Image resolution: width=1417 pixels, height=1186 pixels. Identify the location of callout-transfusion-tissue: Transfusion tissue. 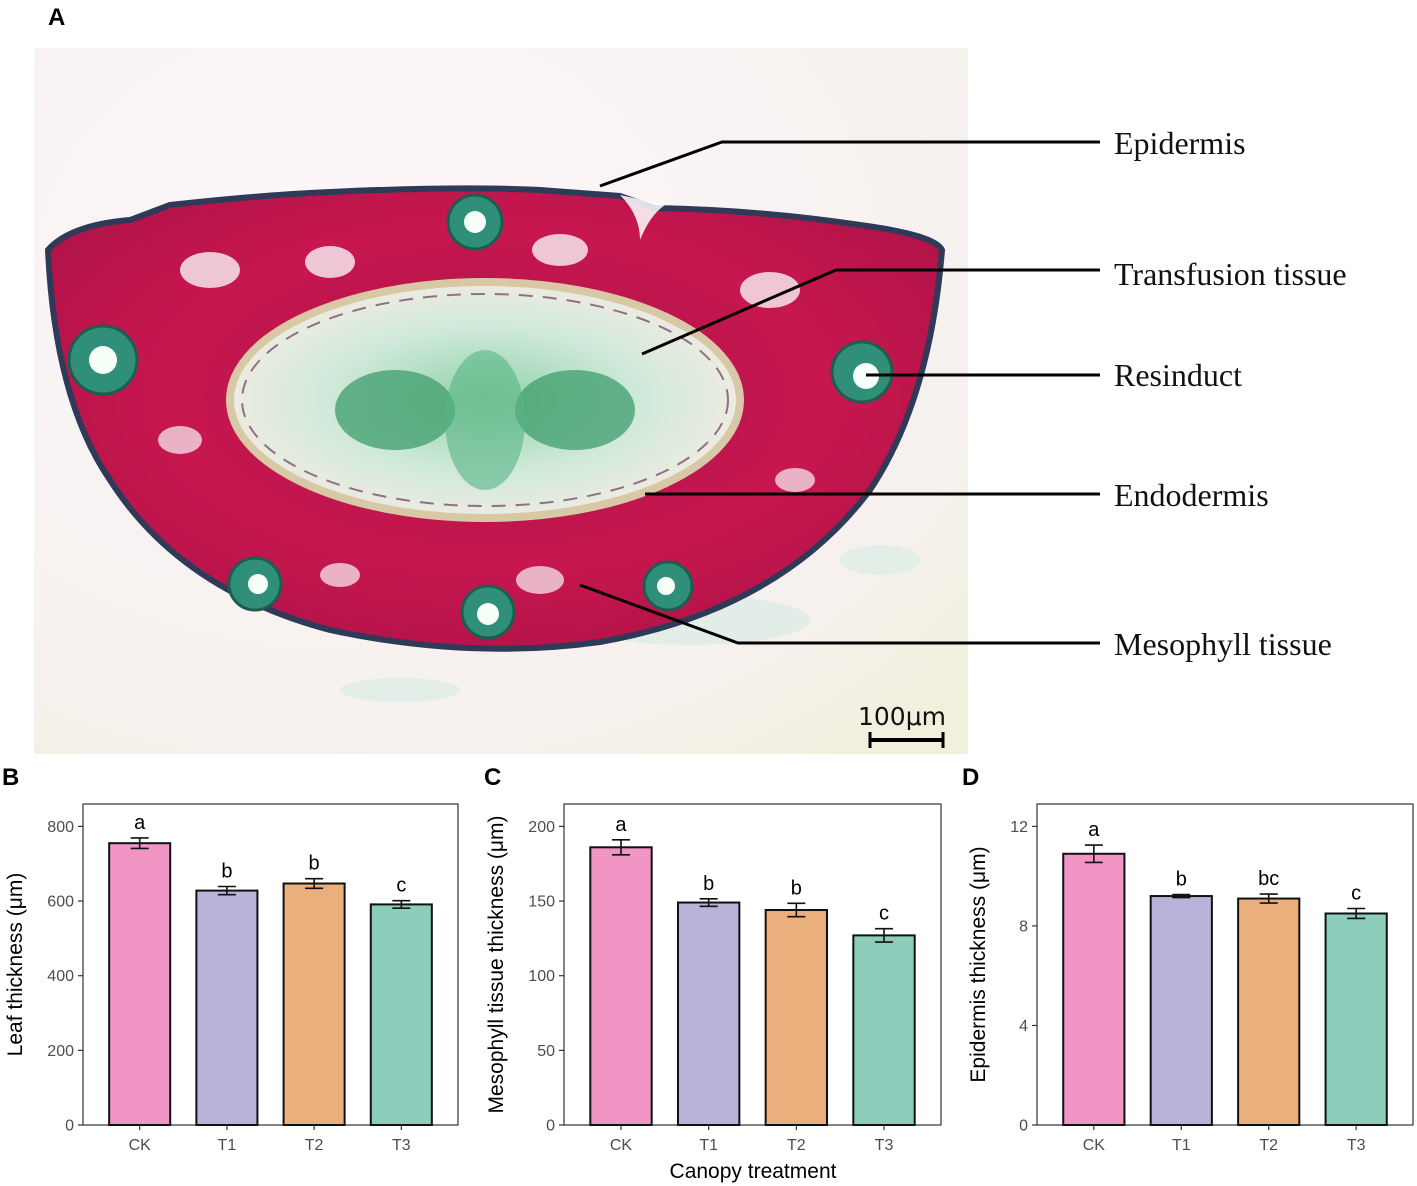
(1230, 274).